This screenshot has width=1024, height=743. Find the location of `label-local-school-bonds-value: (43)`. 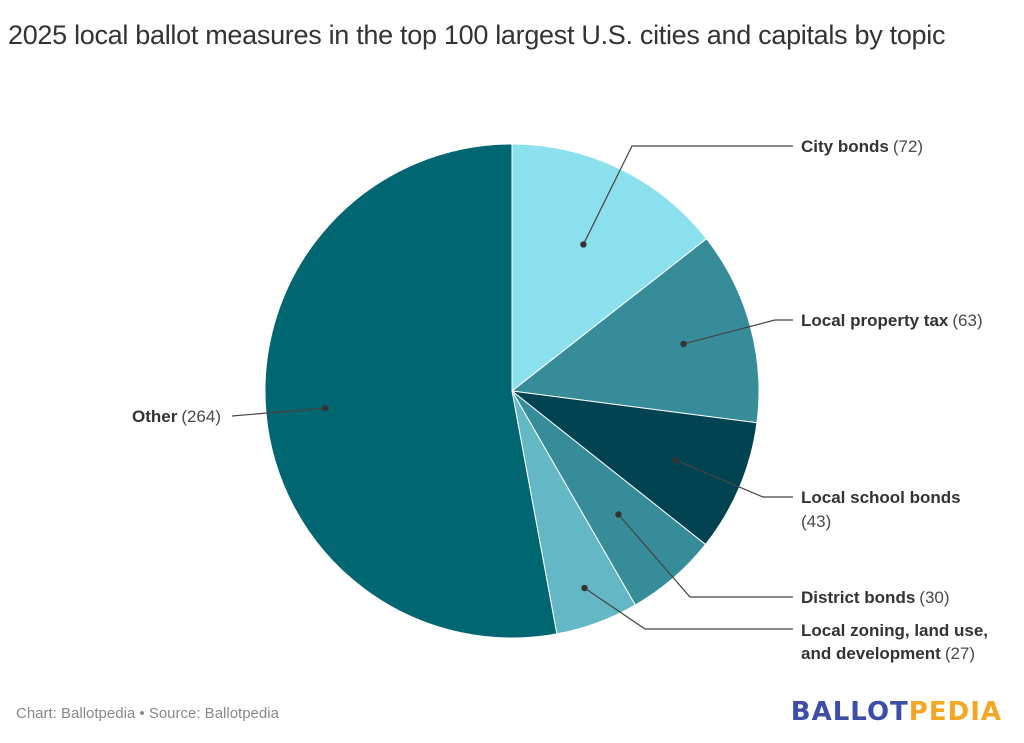

label-local-school-bonds-value: (43) is located at coordinates (816, 521).